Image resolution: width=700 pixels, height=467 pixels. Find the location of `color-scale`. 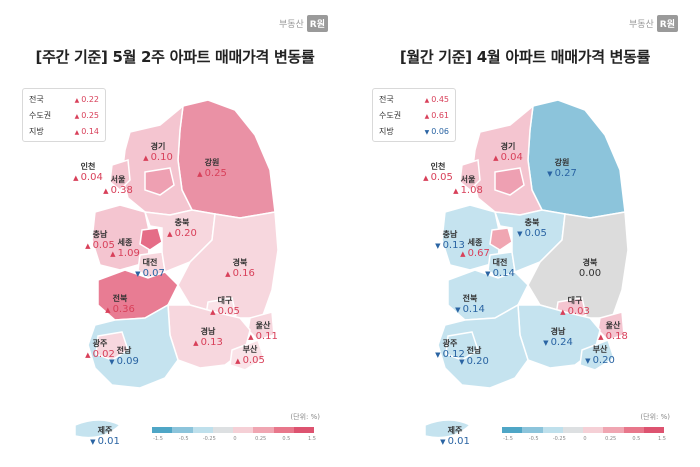

color-scale is located at coordinates (233, 430).